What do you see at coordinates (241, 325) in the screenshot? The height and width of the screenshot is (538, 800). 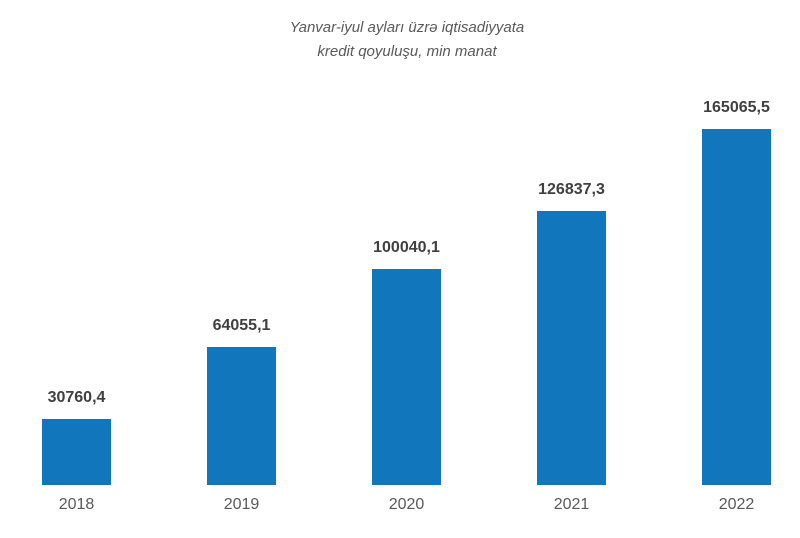 I see `bar-value-label: 64055,1` at bounding box center [241, 325].